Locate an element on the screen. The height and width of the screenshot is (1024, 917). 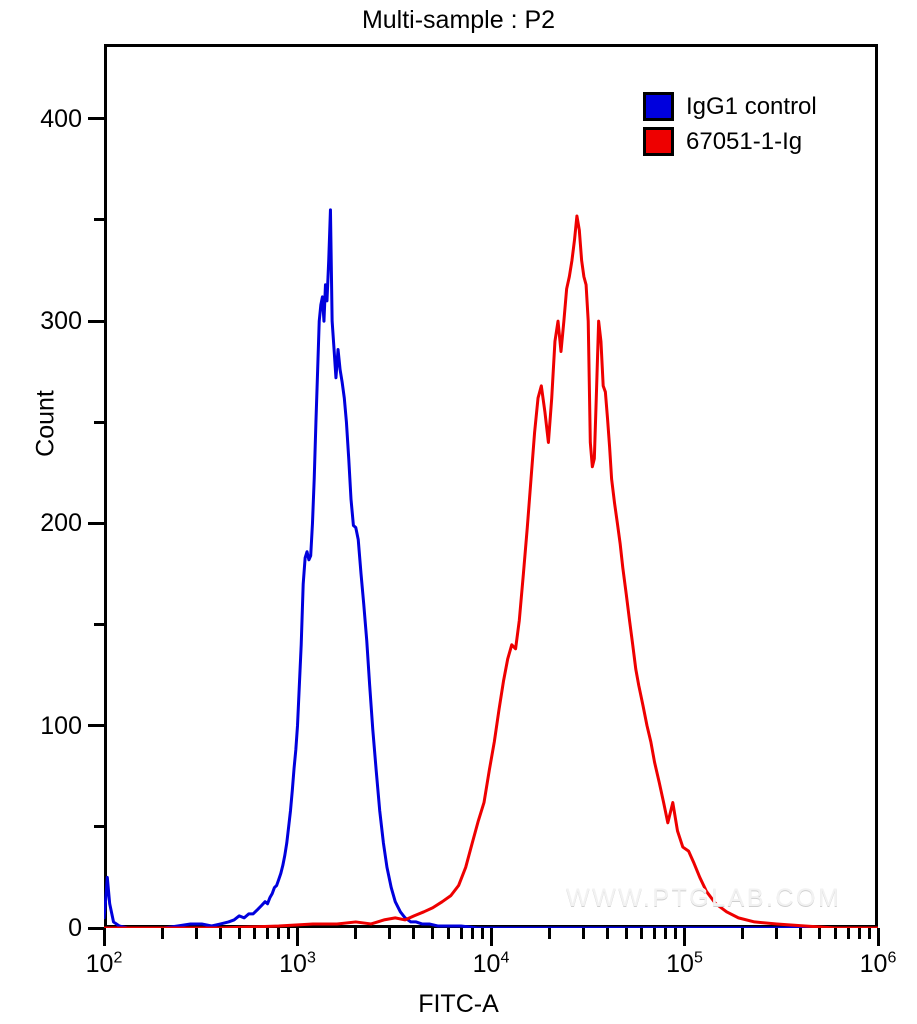
x-axis-title: FITC-A is located at coordinates (458, 1004).